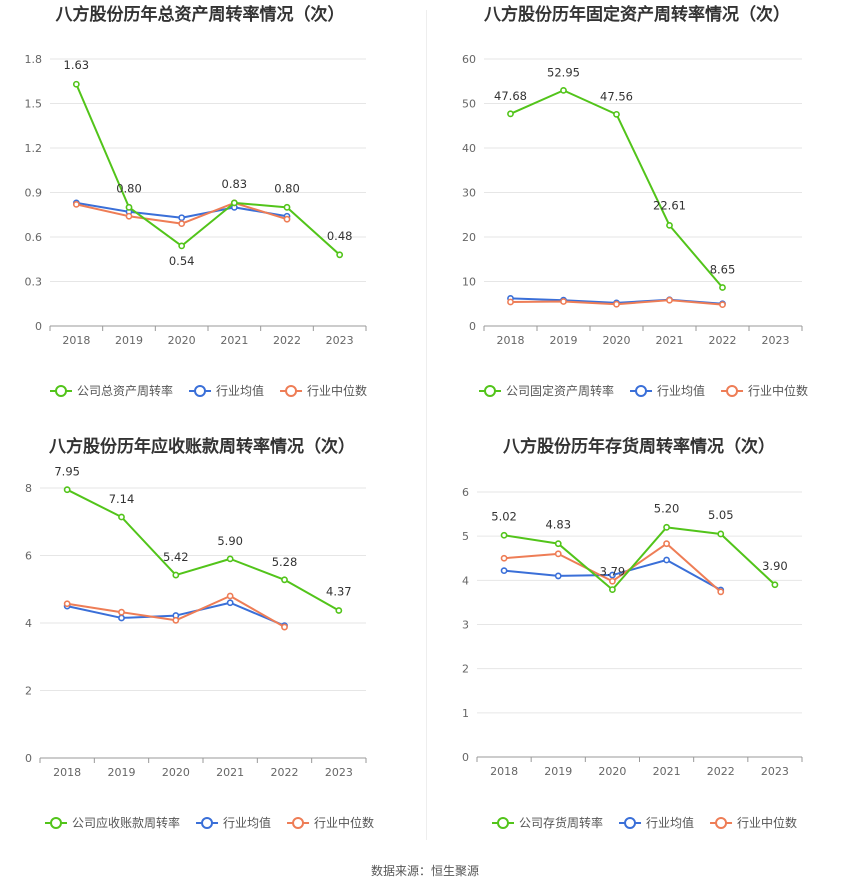 This screenshot has height=891, width=850. I want to click on y-tick-label: 10, so click(469, 282).